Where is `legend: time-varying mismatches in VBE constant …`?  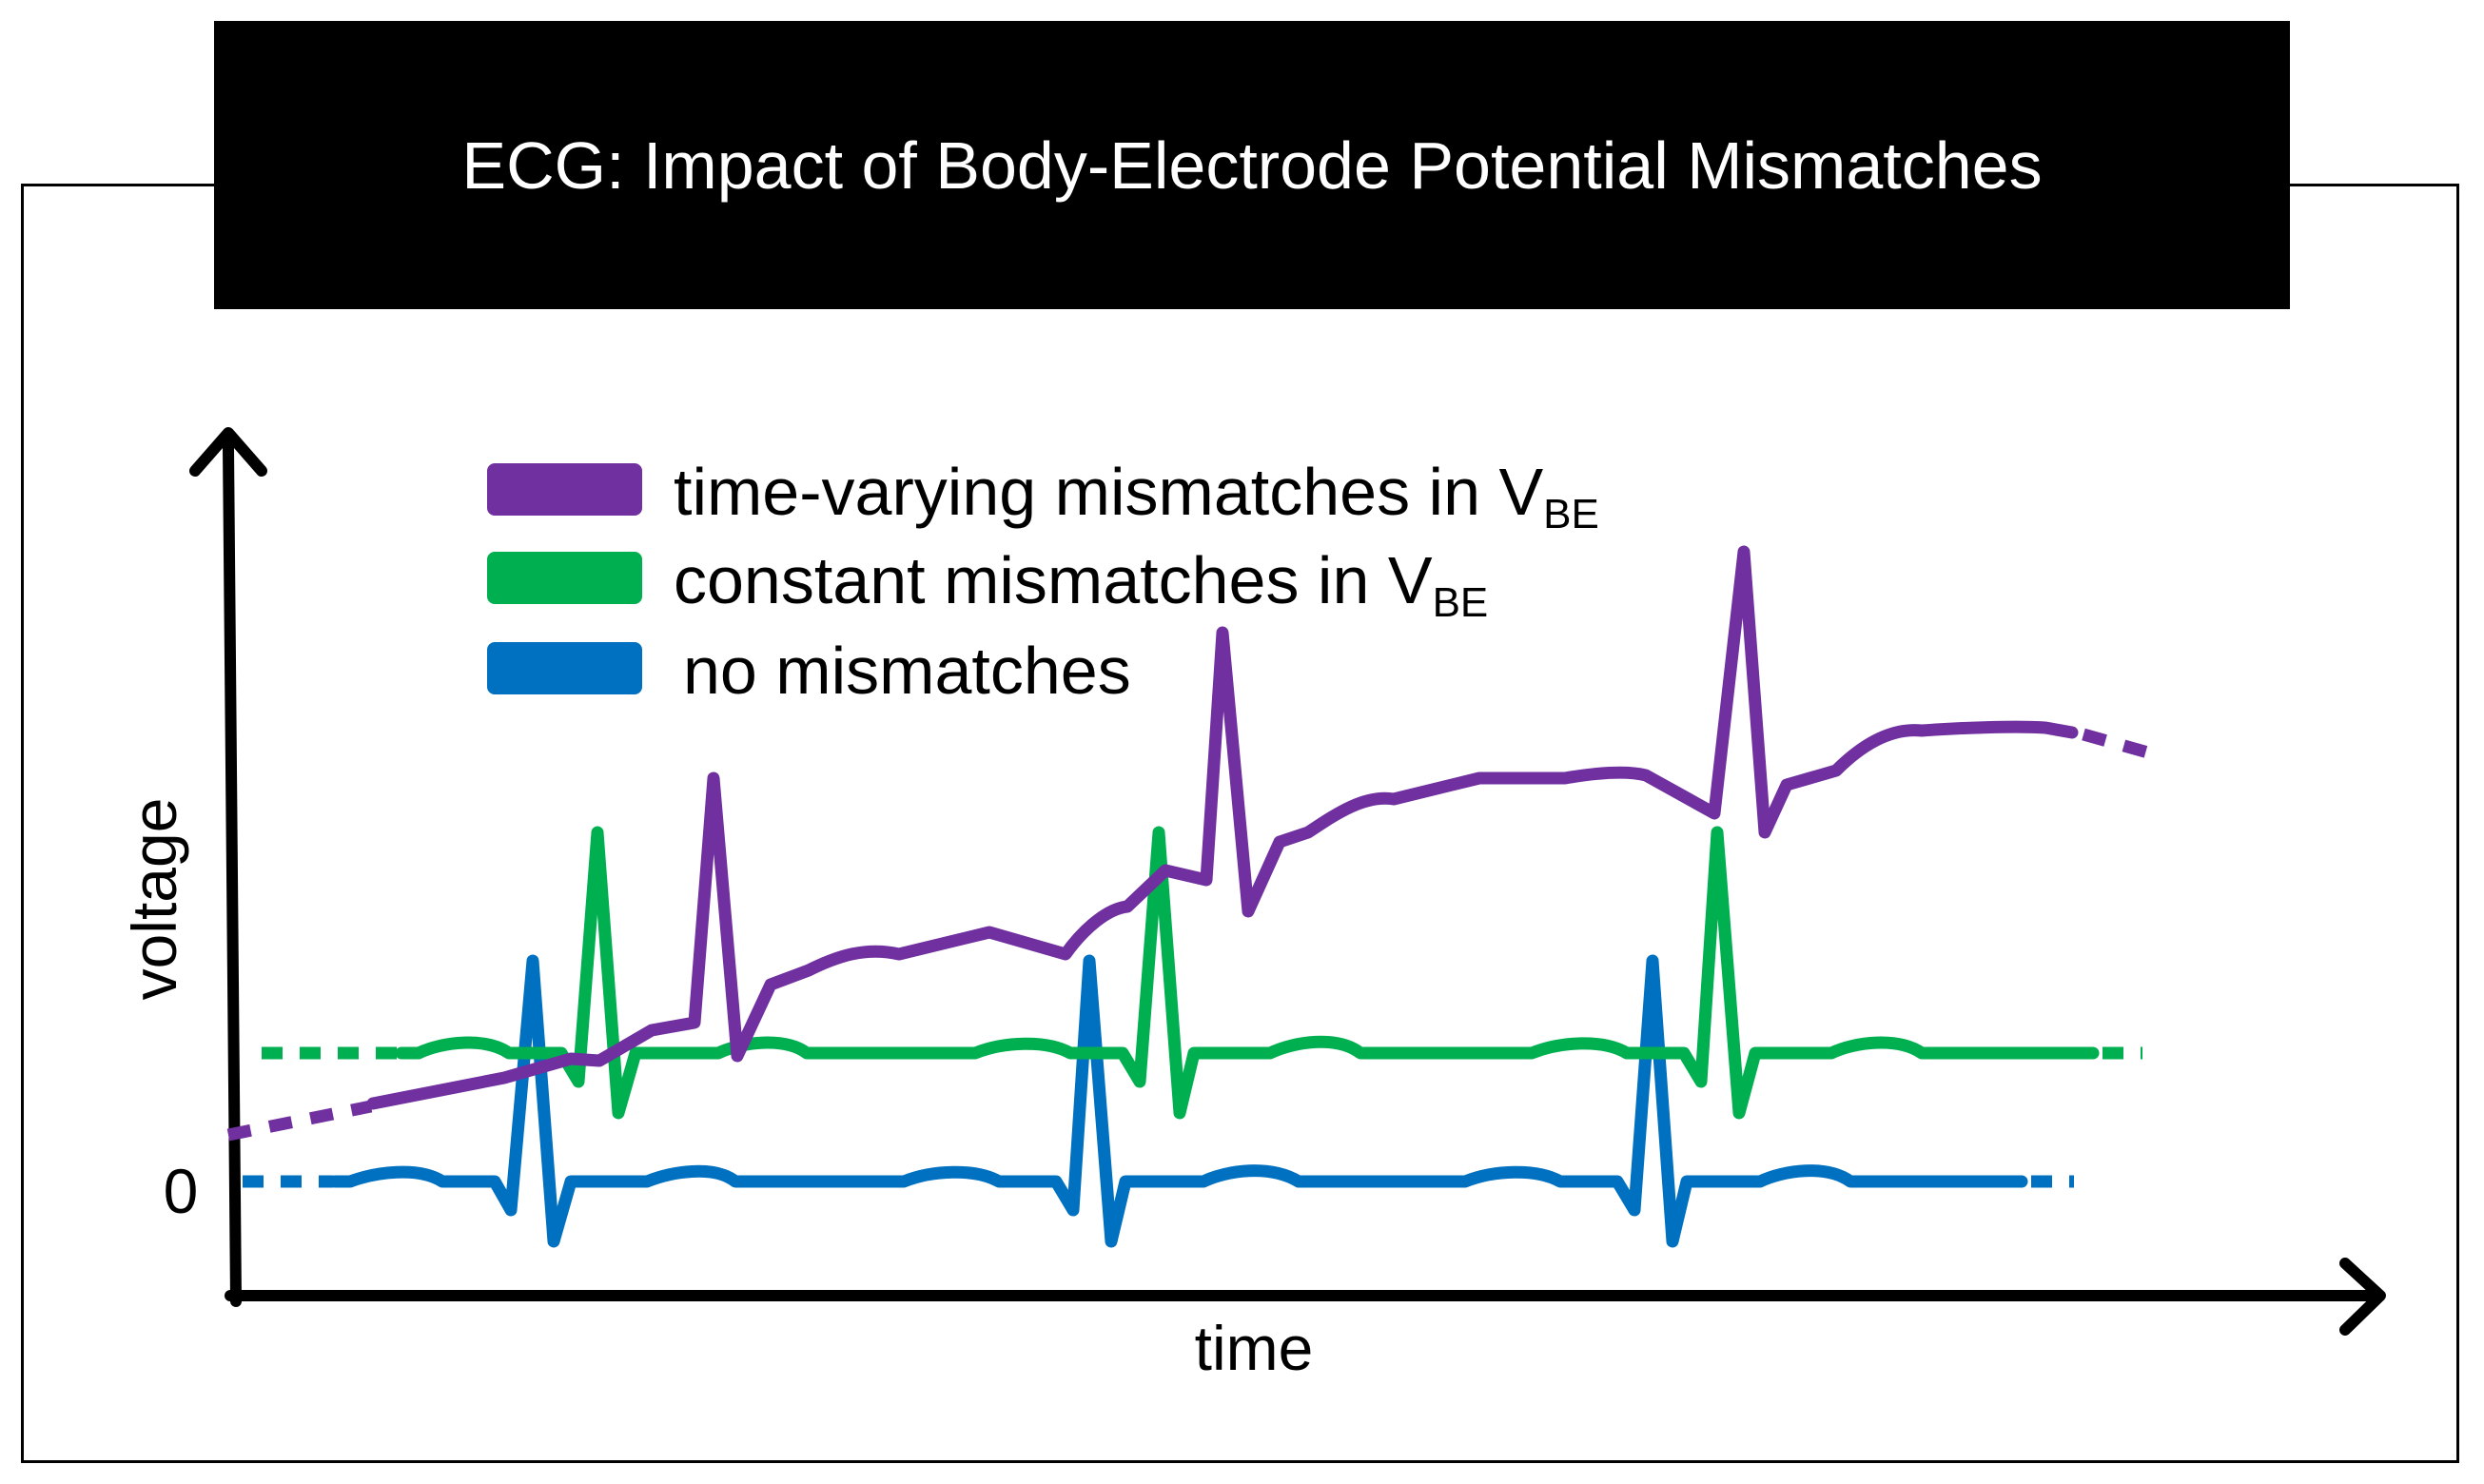
legend: time-varying mismatches in VBE constant … is located at coordinates (1043, 581).